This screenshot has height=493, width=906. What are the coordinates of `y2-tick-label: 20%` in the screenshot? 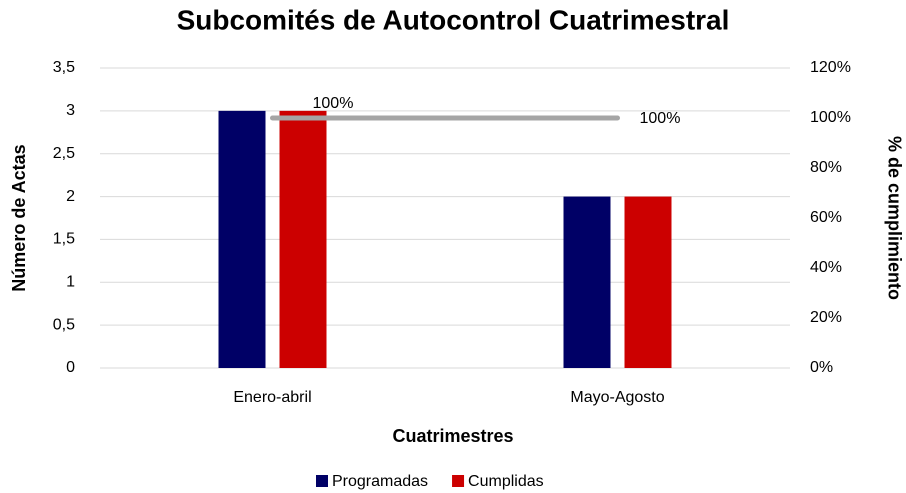 It's located at (826, 317).